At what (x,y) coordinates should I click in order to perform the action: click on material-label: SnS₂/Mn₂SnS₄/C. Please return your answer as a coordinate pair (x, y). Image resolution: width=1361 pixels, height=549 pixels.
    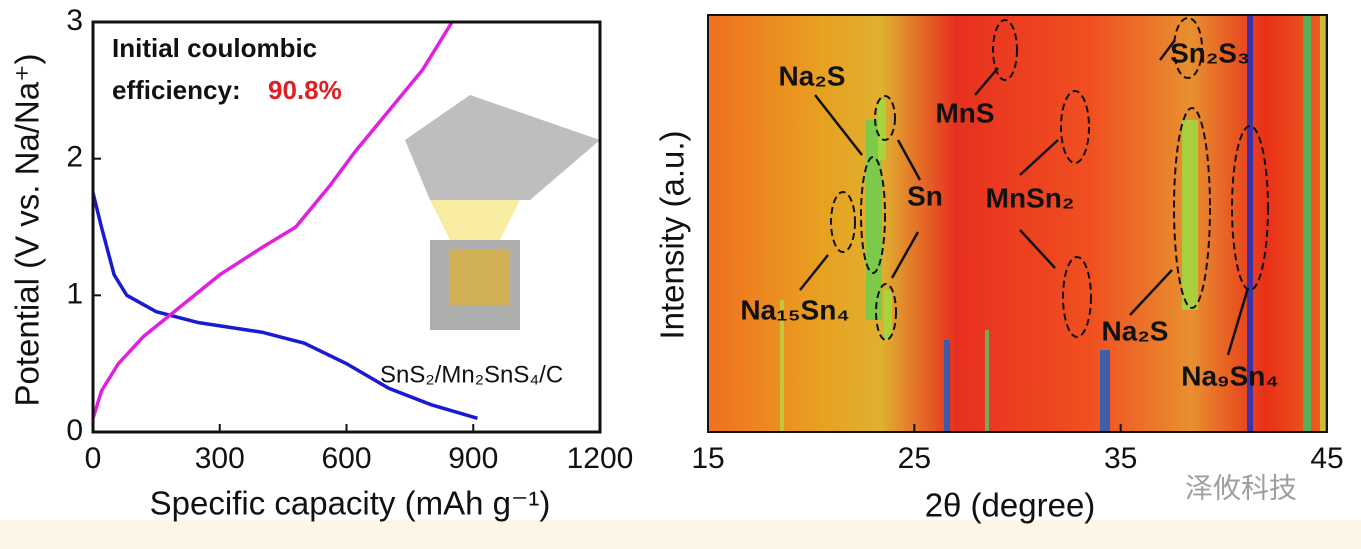
    Looking at the image, I should click on (471, 374).